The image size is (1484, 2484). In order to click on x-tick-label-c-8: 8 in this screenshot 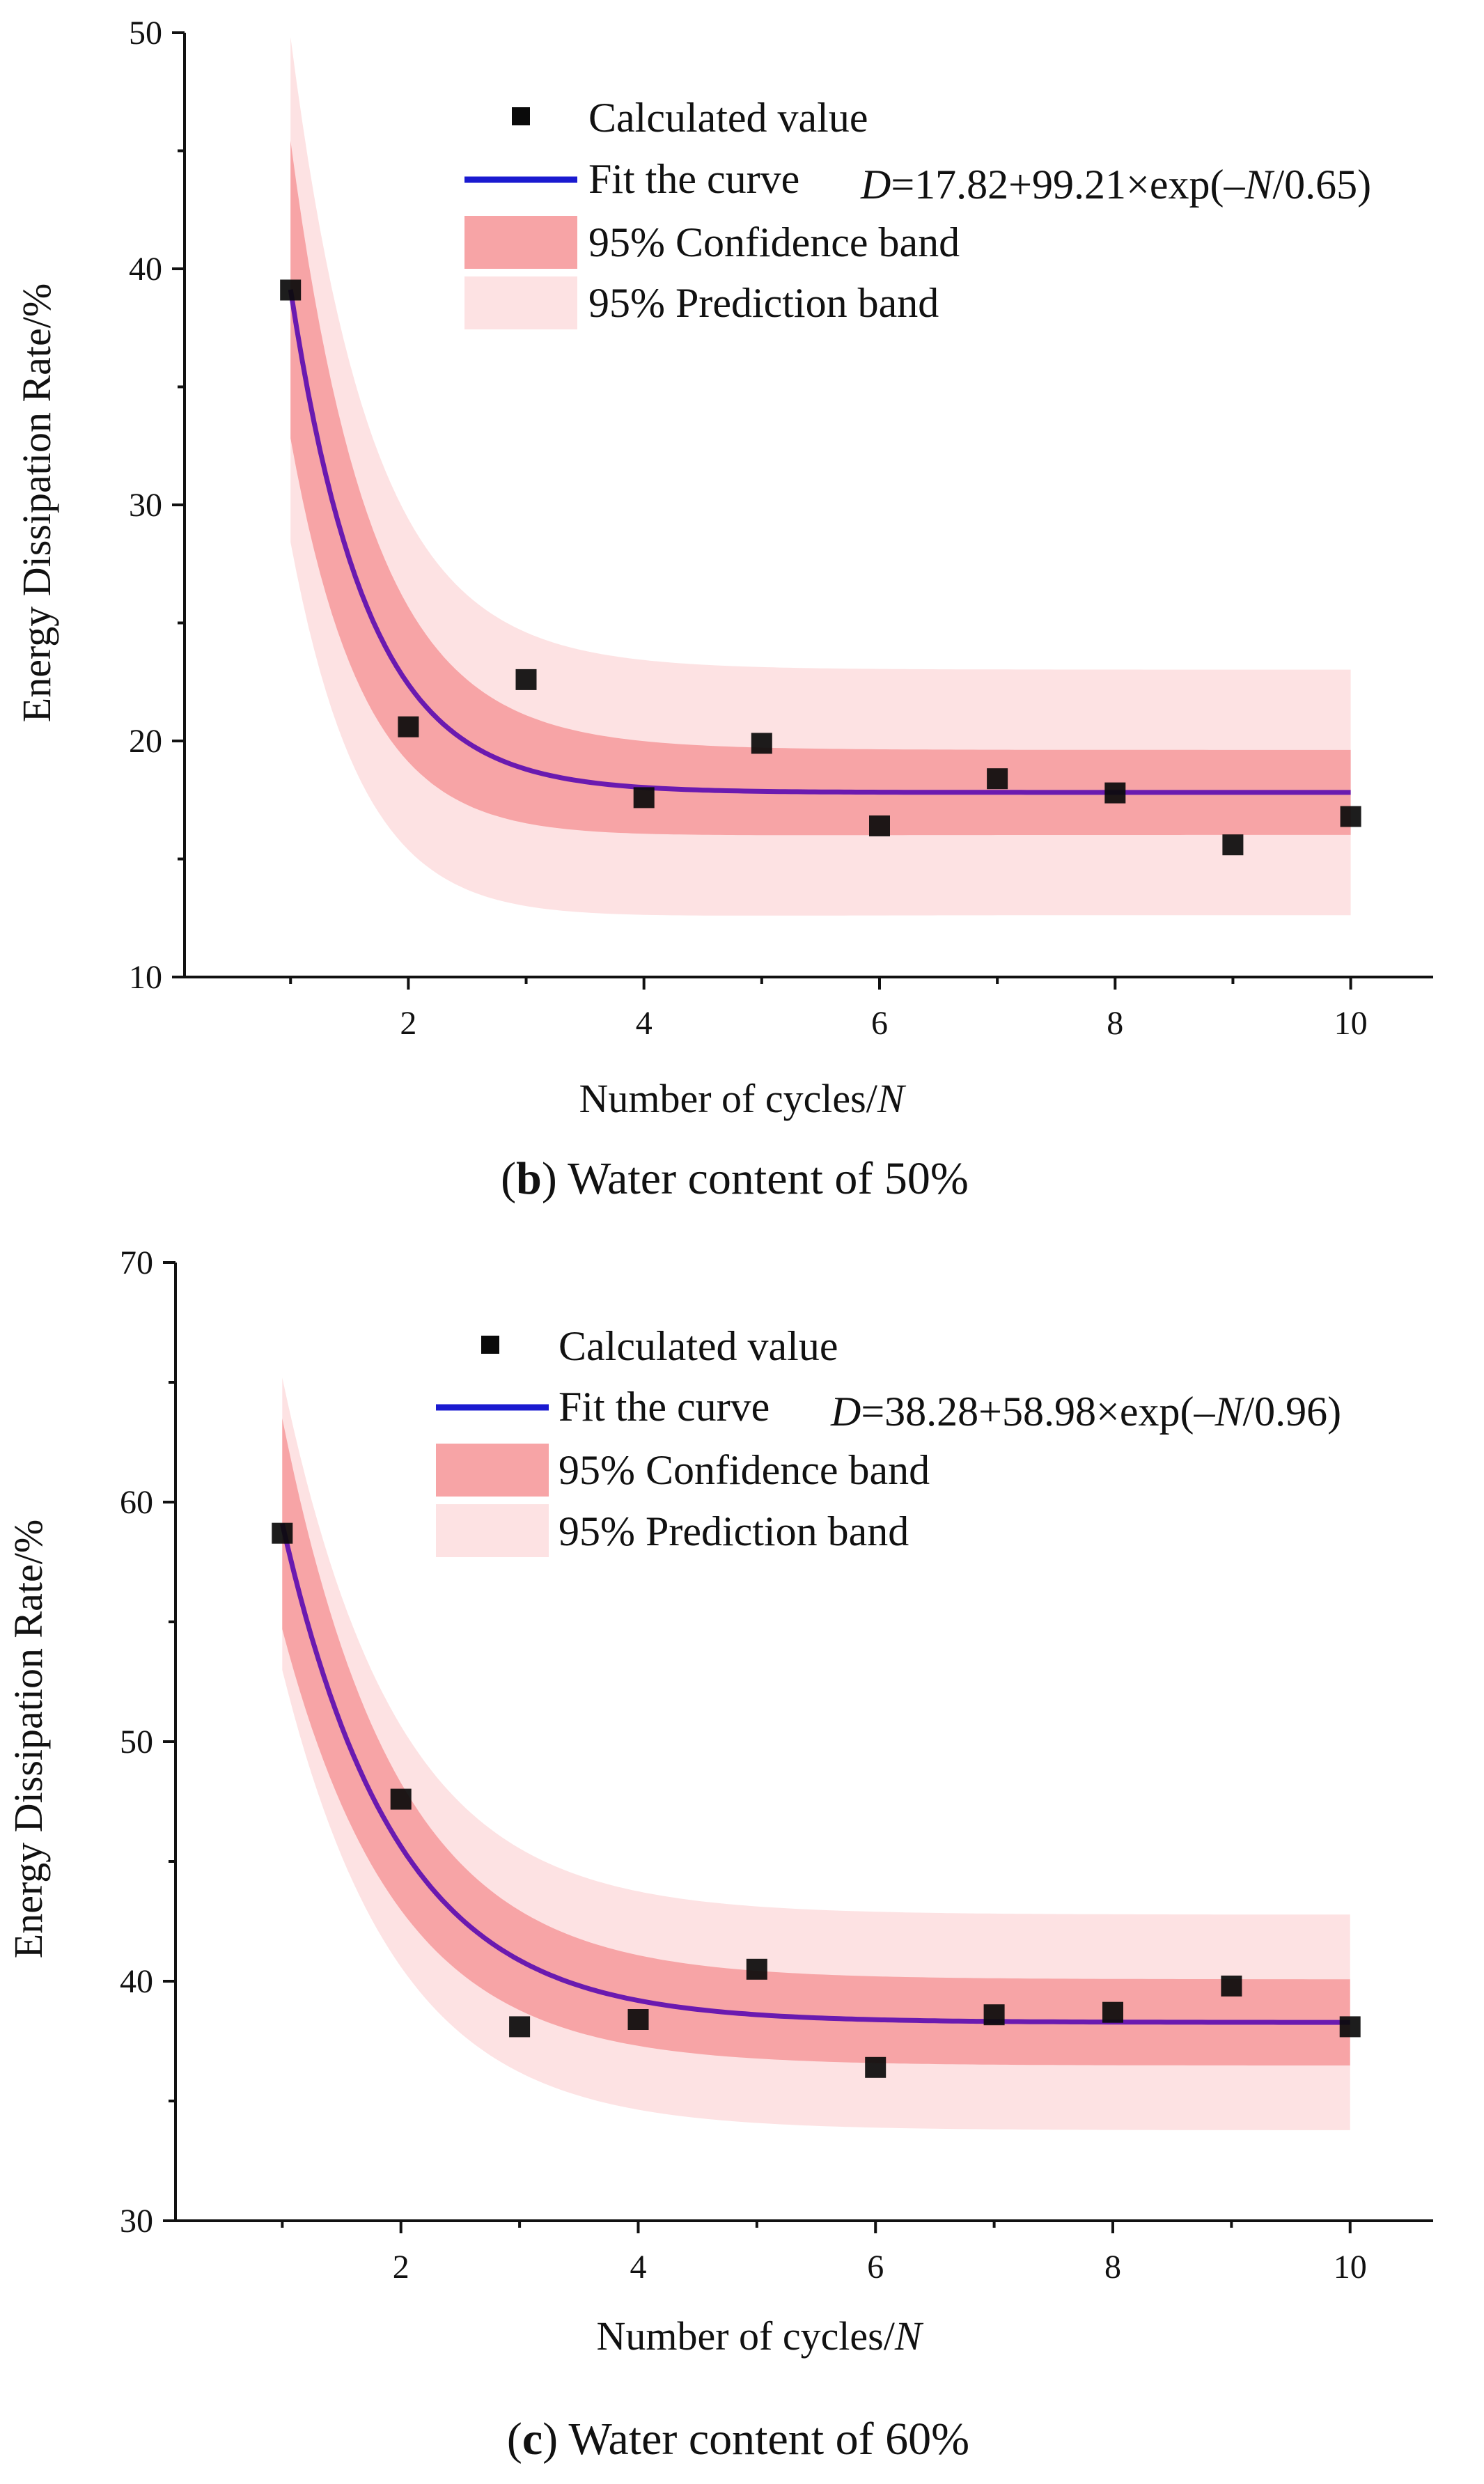, I will do `click(1112, 2267)`.